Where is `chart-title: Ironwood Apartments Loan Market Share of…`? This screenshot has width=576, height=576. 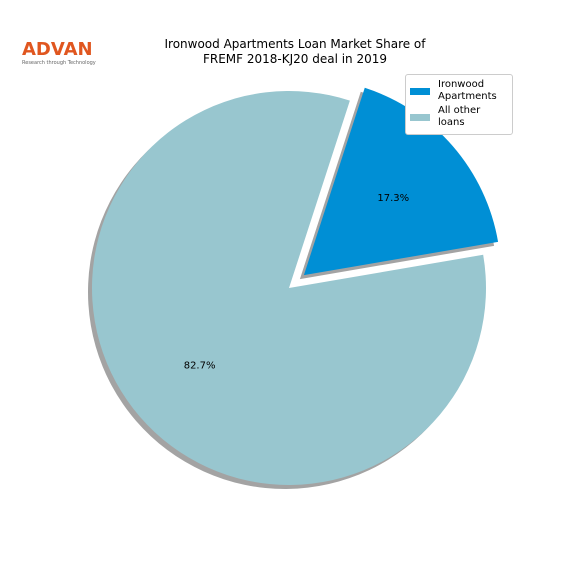
chart-title: Ironwood Apartments Loan Market Share of… is located at coordinates (295, 51).